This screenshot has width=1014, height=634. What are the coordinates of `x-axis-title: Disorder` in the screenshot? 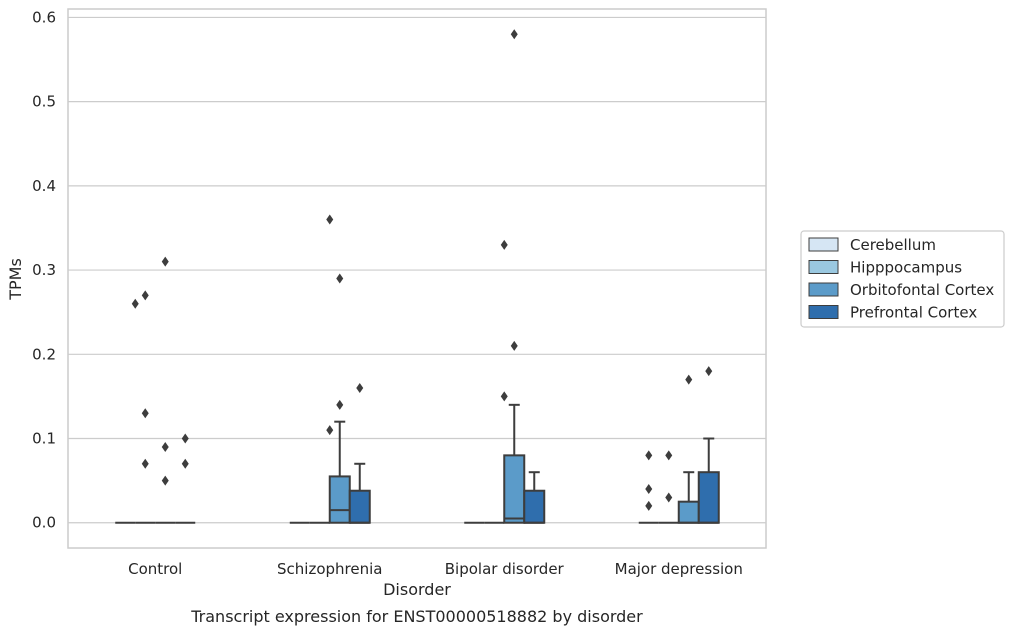 It's located at (417, 589).